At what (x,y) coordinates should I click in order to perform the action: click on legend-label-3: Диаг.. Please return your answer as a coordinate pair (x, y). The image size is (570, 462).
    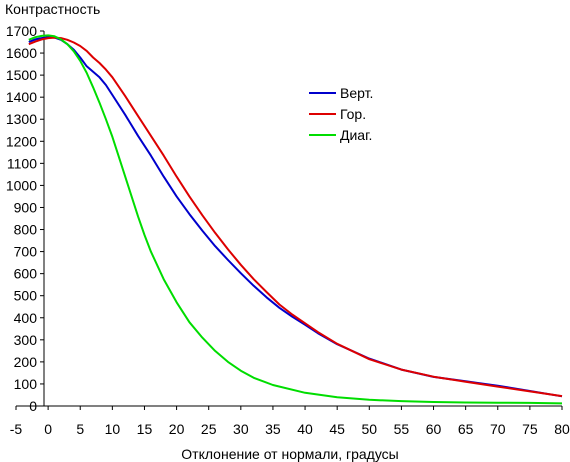
    Looking at the image, I should click on (356, 135).